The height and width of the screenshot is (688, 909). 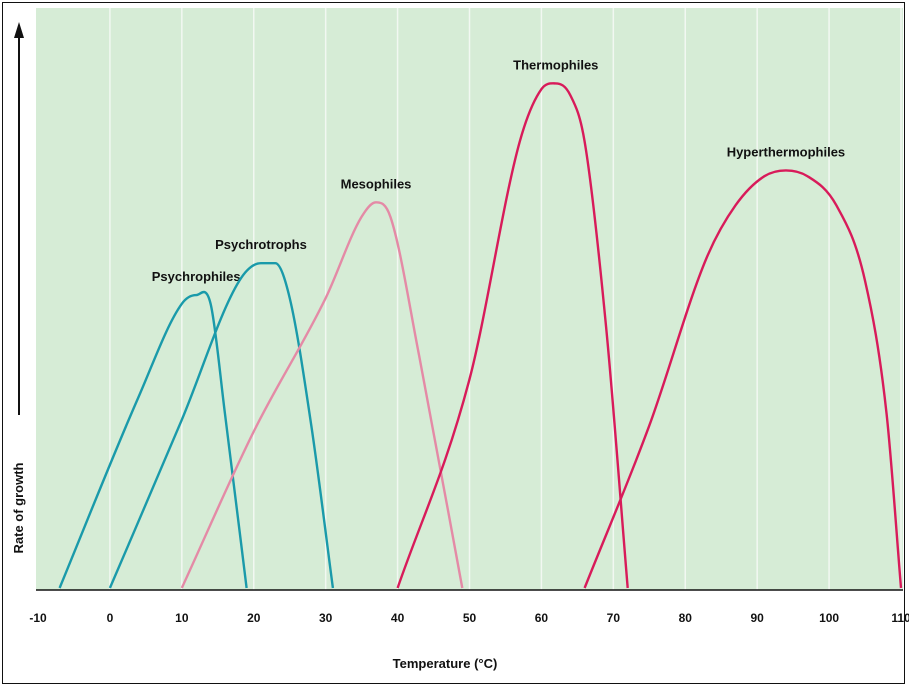 I want to click on x-tick-label: 90, so click(x=757, y=618).